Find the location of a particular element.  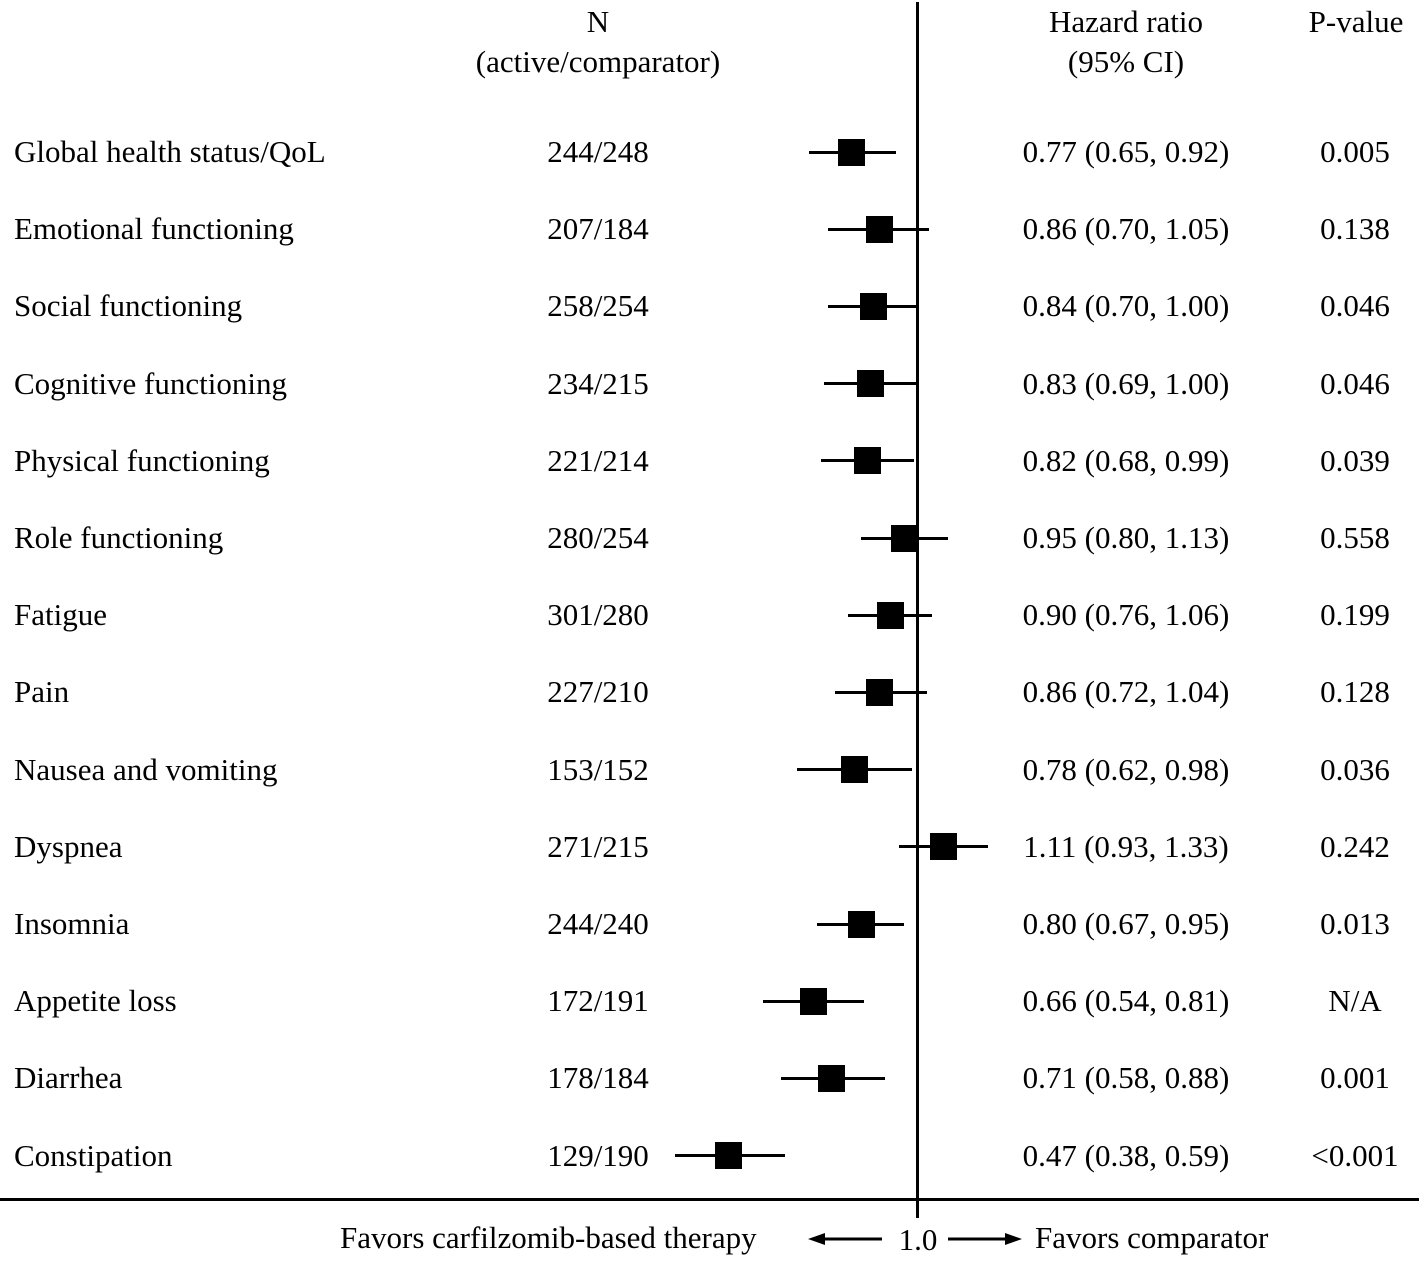

n-value: 221/214 is located at coordinates (598, 460).